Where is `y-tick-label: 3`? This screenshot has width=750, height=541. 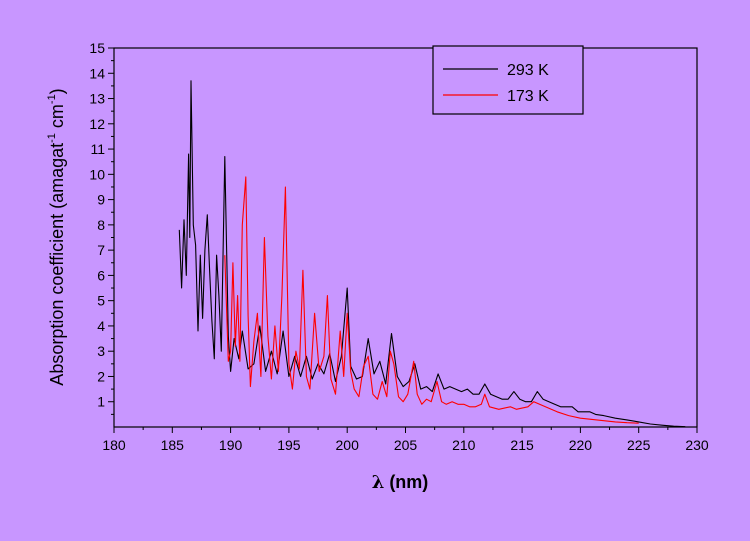
y-tick-label: 3 is located at coordinates (101, 351).